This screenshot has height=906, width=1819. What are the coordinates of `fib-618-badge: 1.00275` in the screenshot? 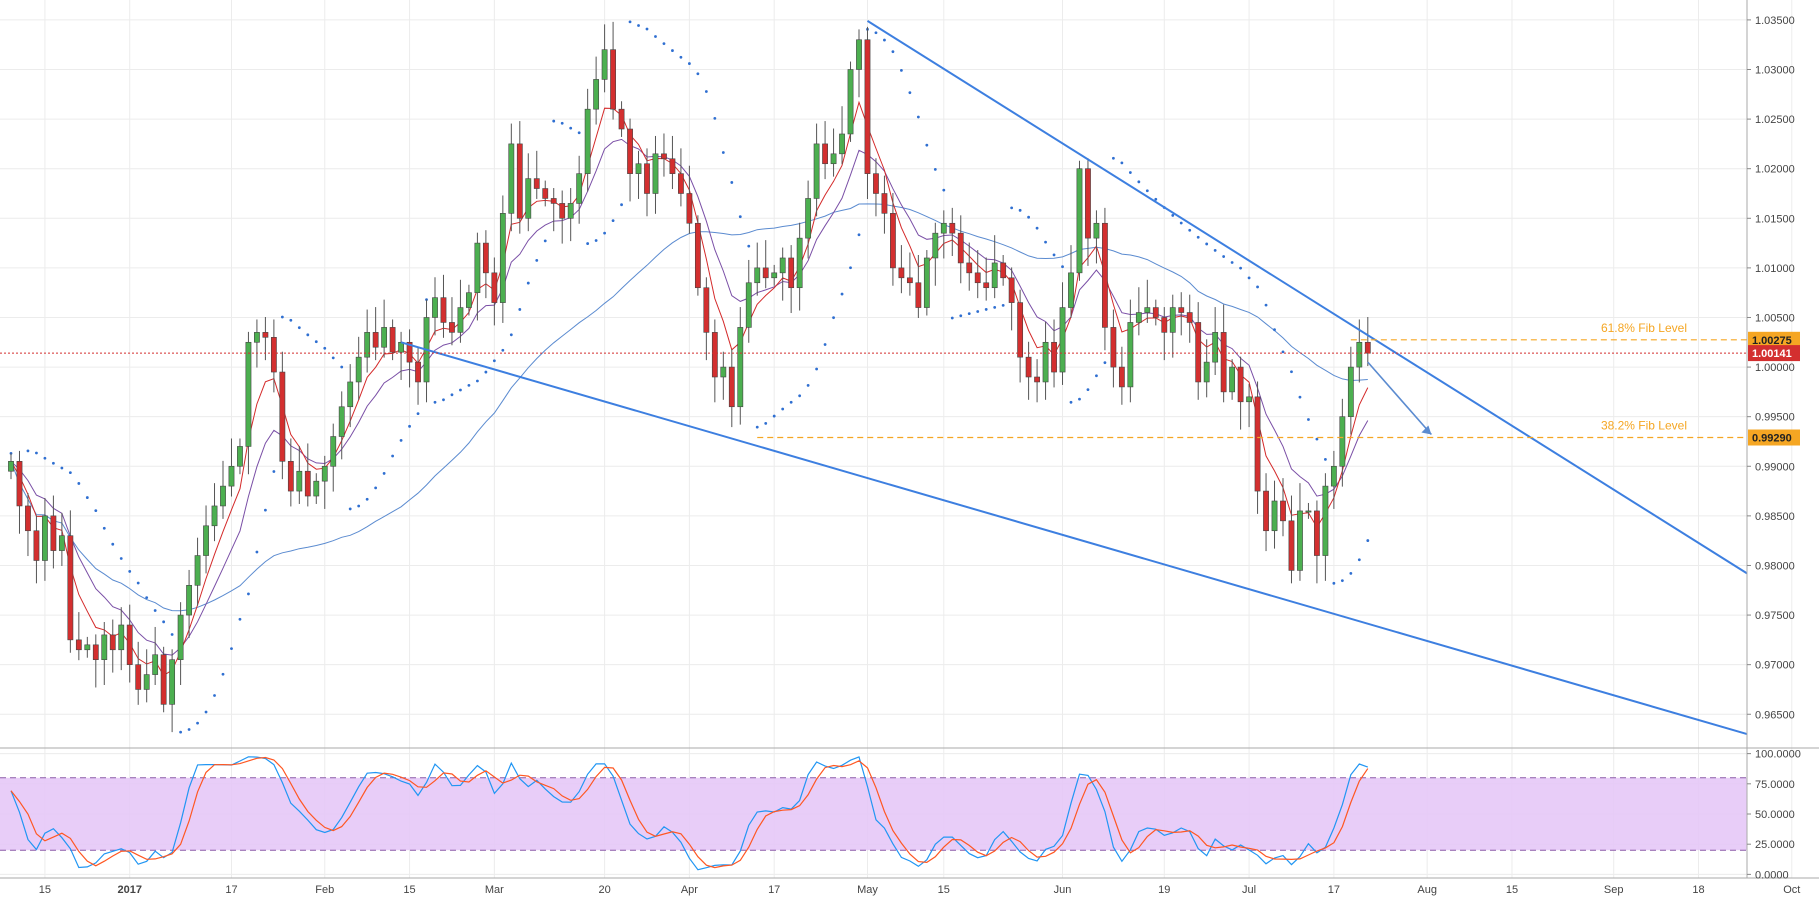 It's located at (1772, 341).